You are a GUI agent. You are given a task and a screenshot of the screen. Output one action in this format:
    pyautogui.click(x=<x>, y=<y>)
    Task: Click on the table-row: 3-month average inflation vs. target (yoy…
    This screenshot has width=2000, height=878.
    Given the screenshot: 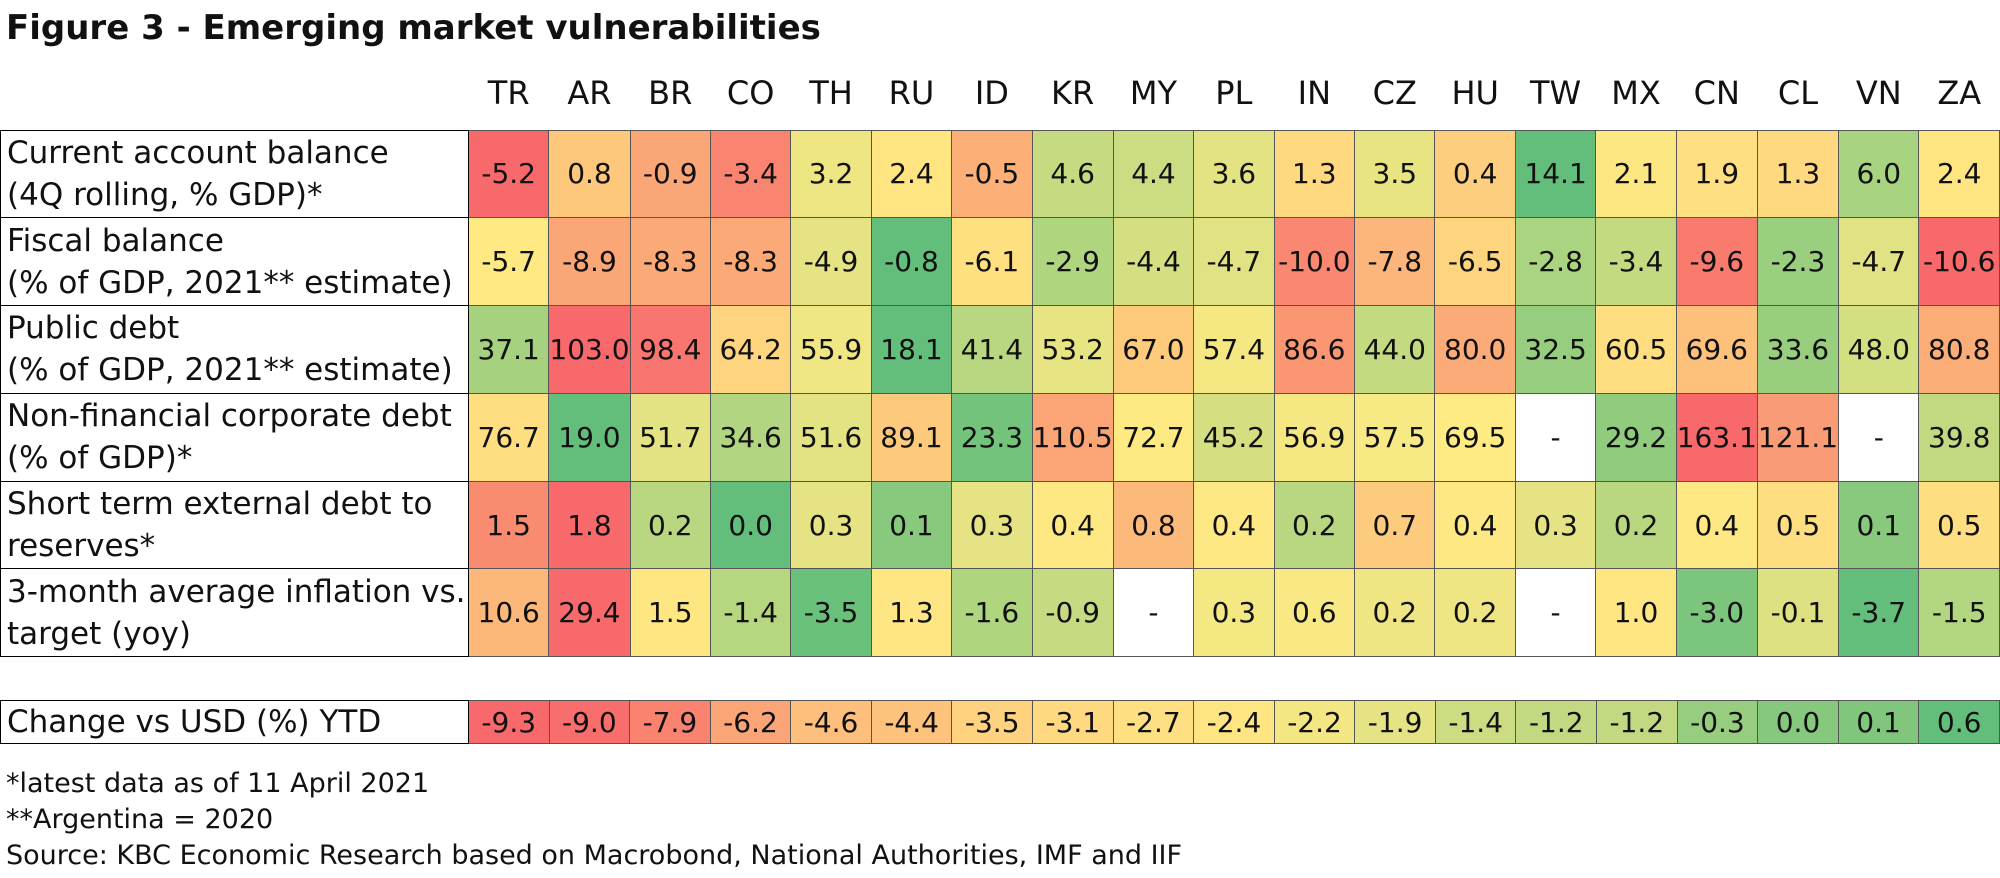 What is the action you would take?
    pyautogui.click(x=1000, y=613)
    